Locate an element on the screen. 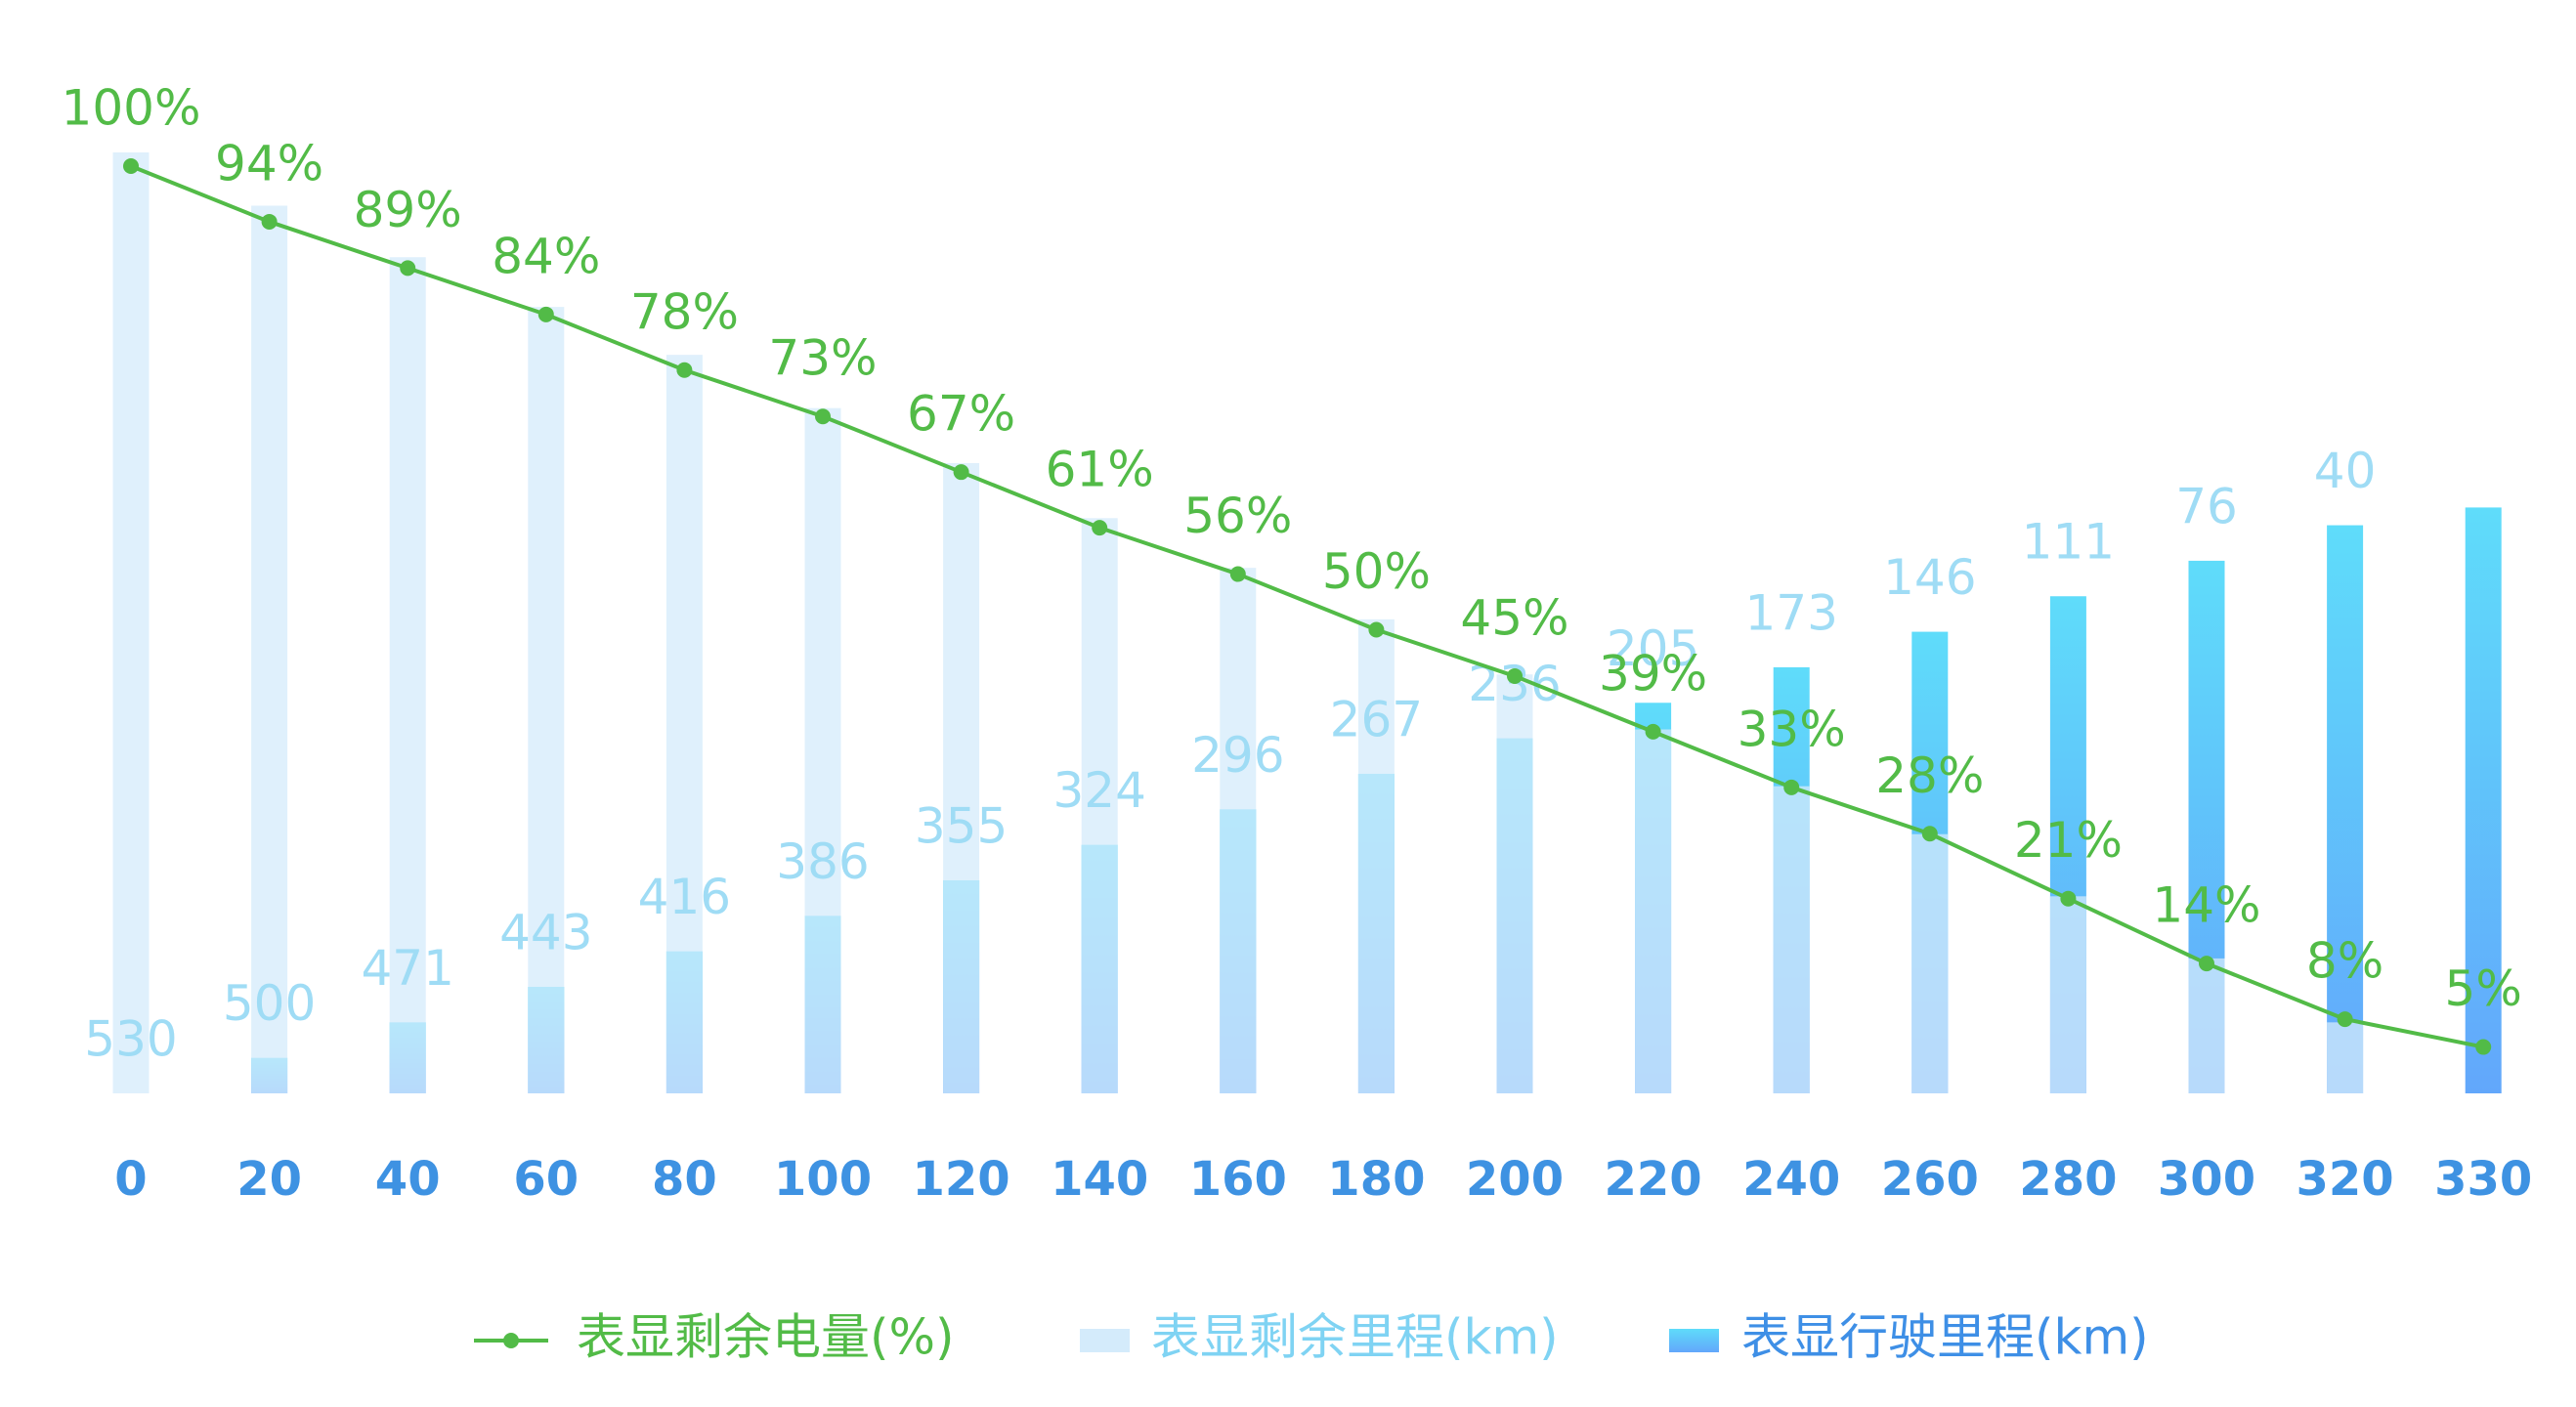  remaining-label: 355 is located at coordinates (962, 825).